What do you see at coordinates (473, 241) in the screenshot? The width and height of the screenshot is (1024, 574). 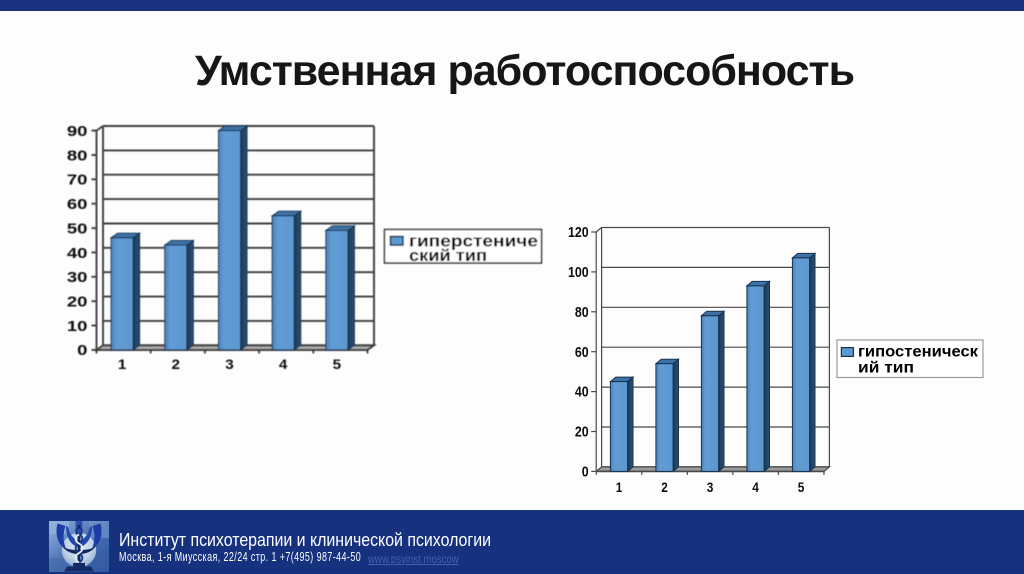 I see `svg-text: гиперстениче` at bounding box center [473, 241].